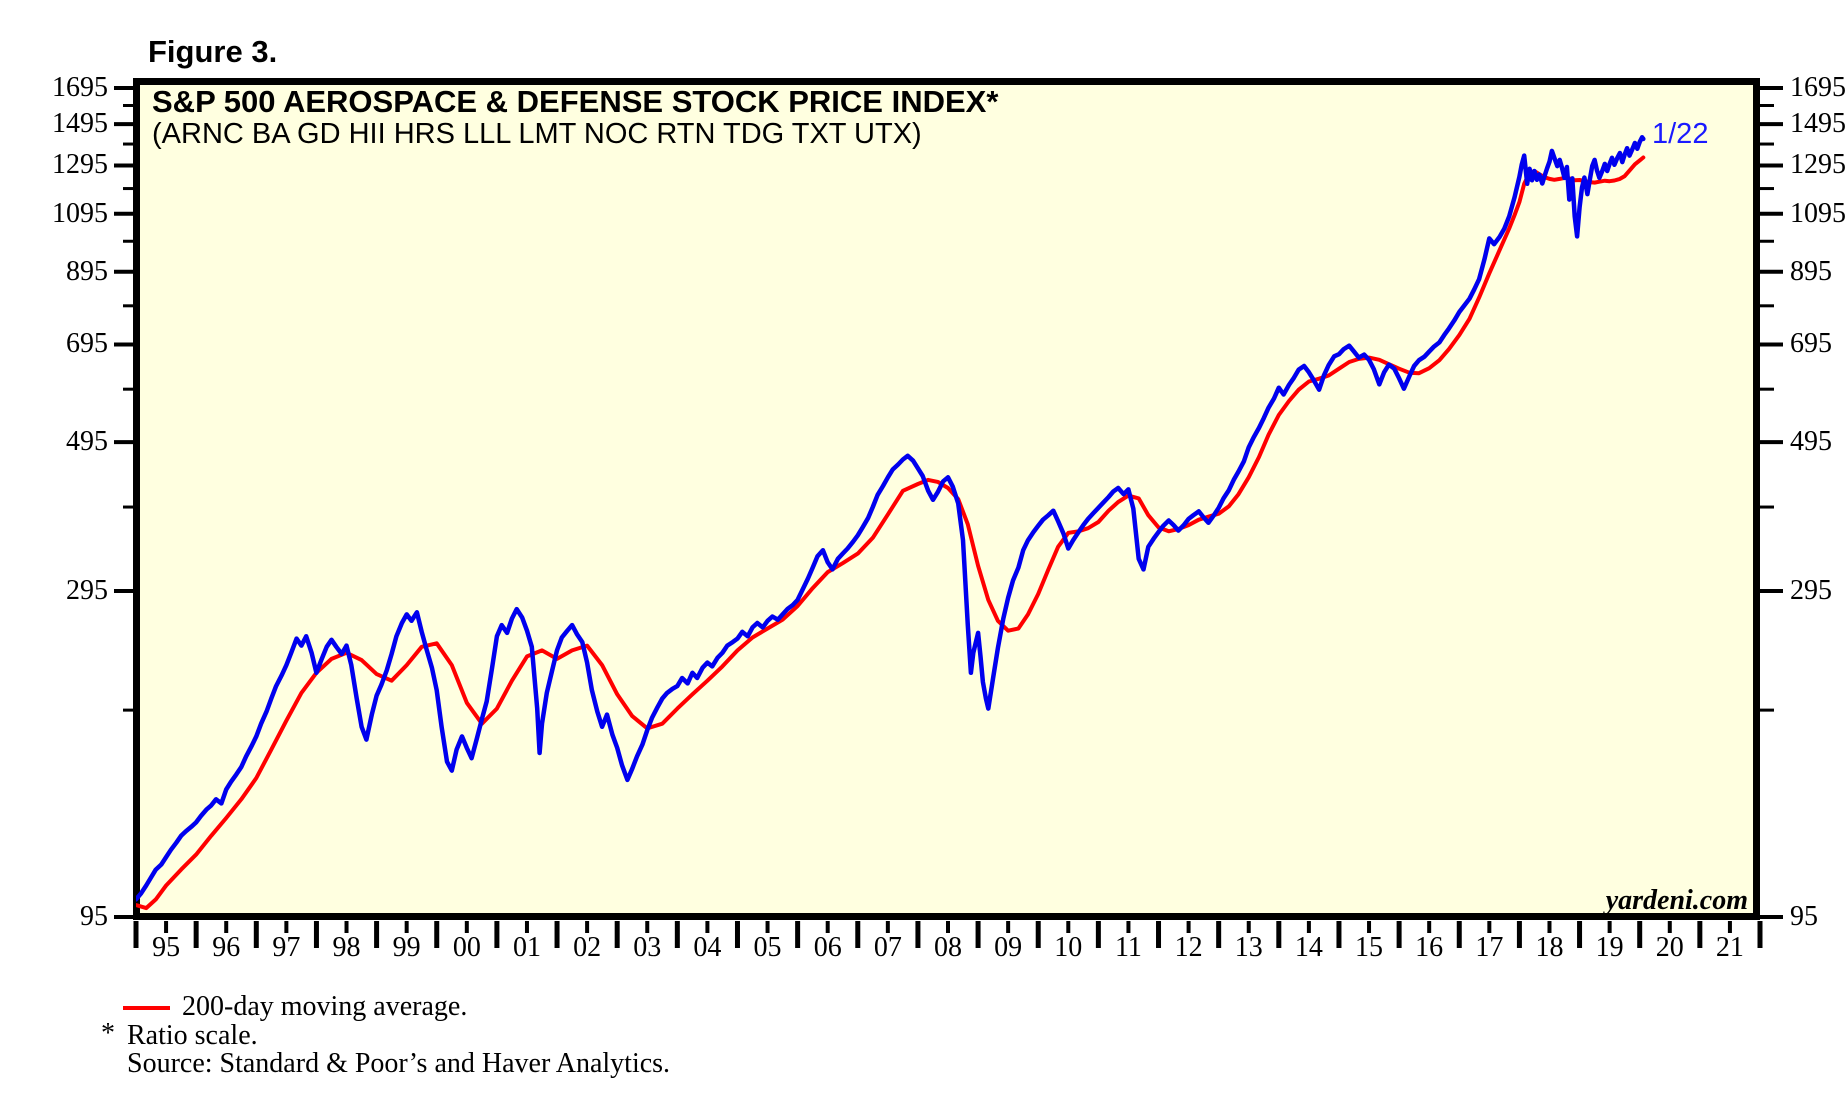 Image resolution: width=1845 pixels, height=1110 pixels. What do you see at coordinates (226, 947) in the screenshot?
I see `x-axis-year-label: 96` at bounding box center [226, 947].